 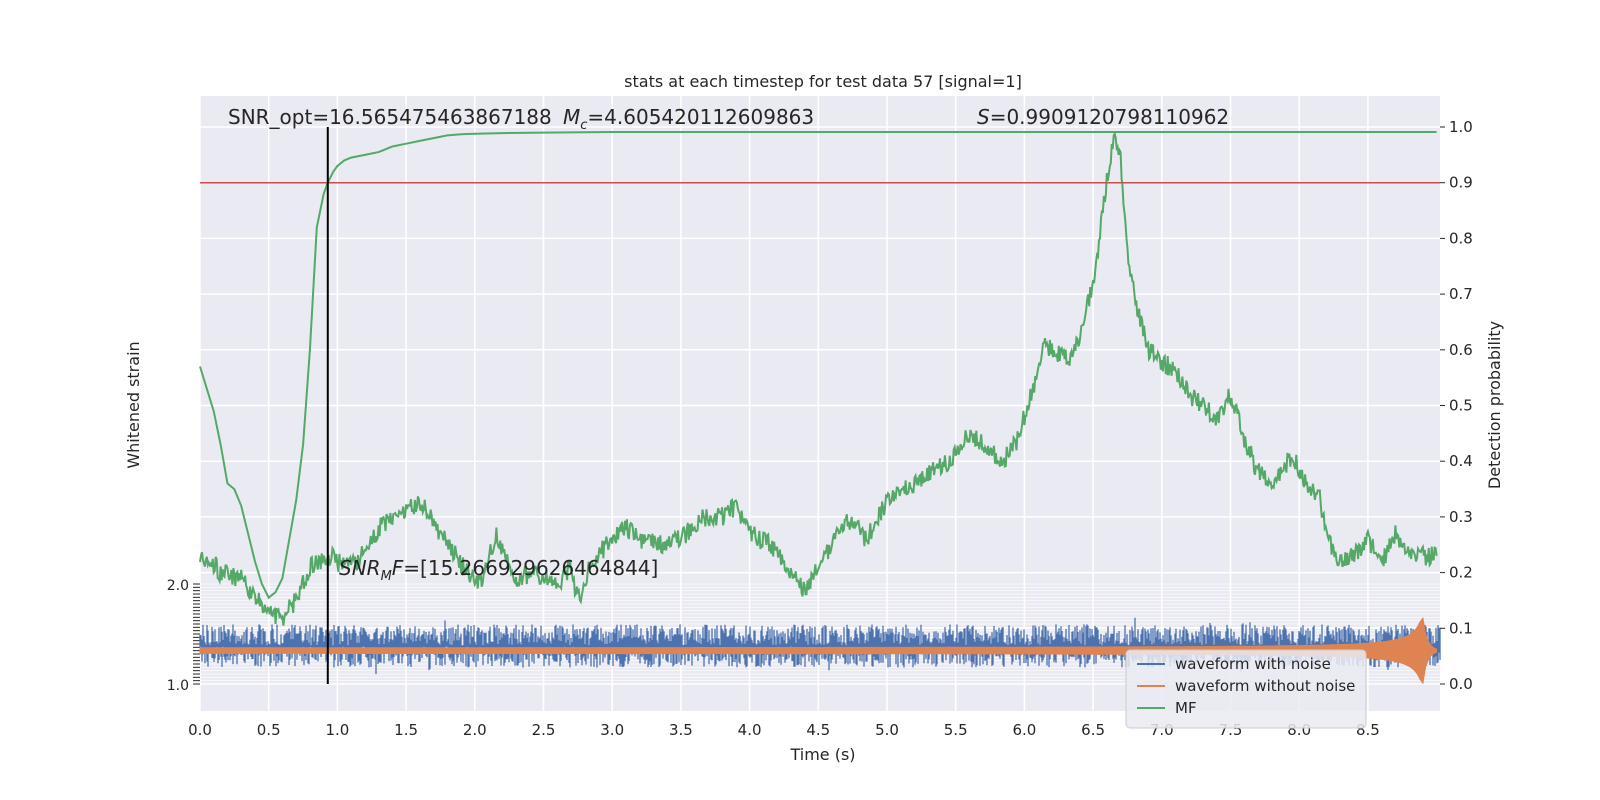 What do you see at coordinates (750, 730) in the screenshot?
I see `x-tick-label: 4.0` at bounding box center [750, 730].